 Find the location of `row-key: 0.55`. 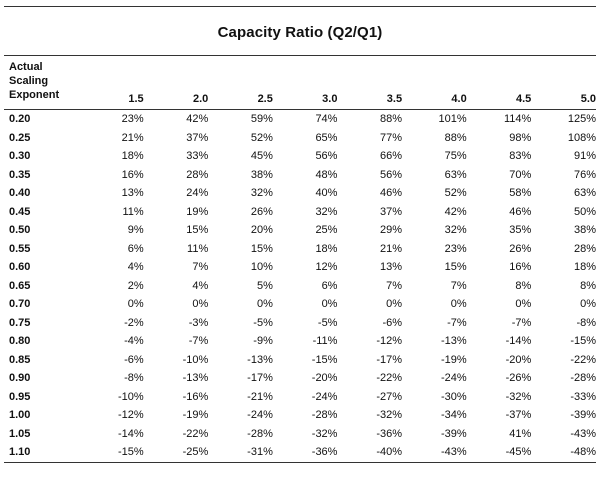

row-key: 0.55 is located at coordinates (20, 248).